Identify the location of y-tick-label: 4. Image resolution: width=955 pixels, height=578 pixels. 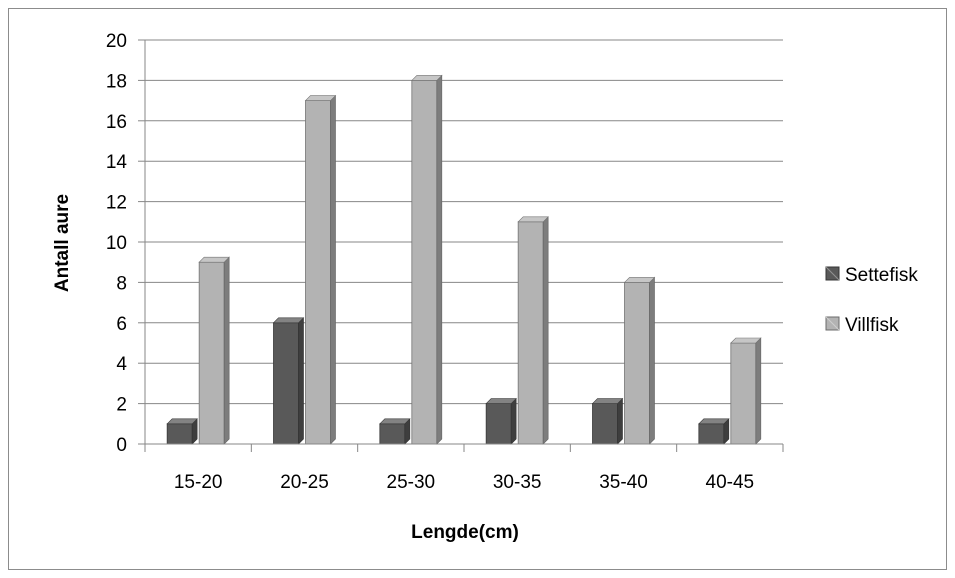
(121, 364).